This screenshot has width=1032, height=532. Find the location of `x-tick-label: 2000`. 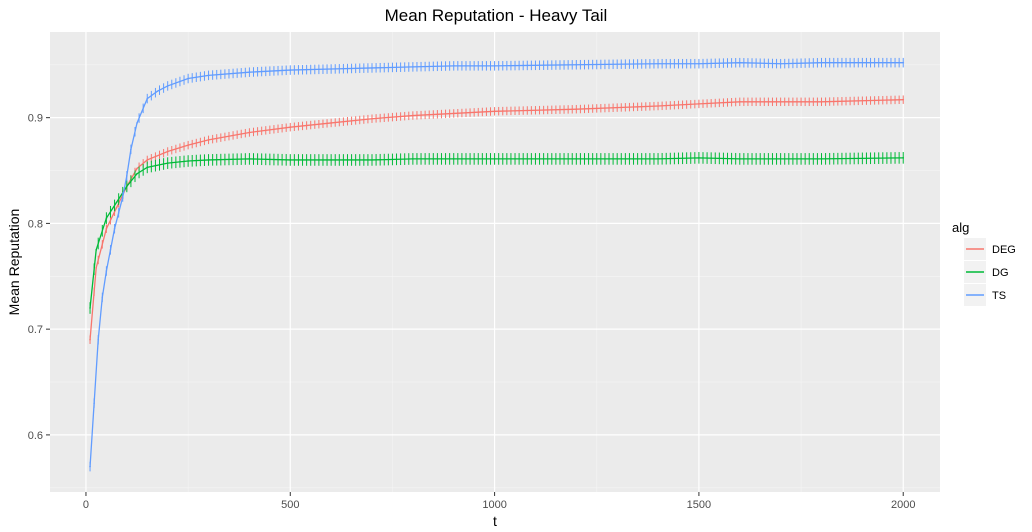

x-tick-label: 2000 is located at coordinates (903, 505).